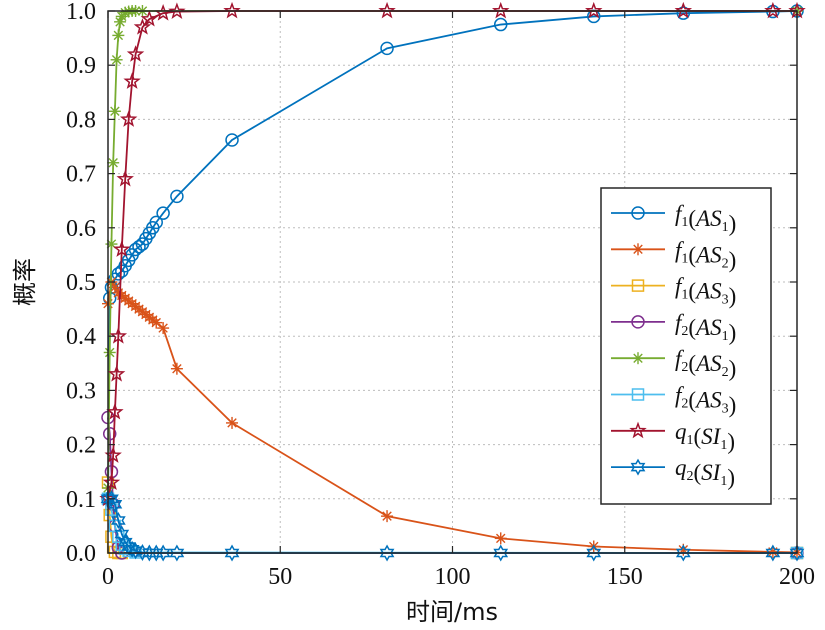 The image size is (825, 630). I want to click on legend-entry: f2(AS3), so click(673, 400).